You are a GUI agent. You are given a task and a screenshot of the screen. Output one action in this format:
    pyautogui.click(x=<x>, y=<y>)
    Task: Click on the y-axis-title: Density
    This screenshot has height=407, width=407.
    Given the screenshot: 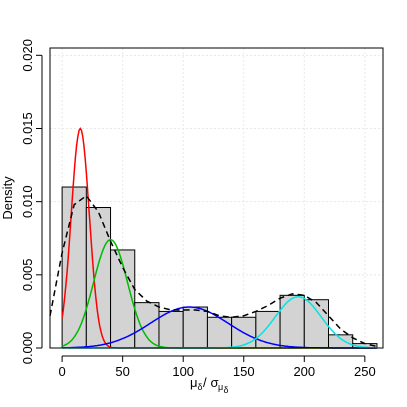 What is the action you would take?
    pyautogui.click(x=7, y=198)
    